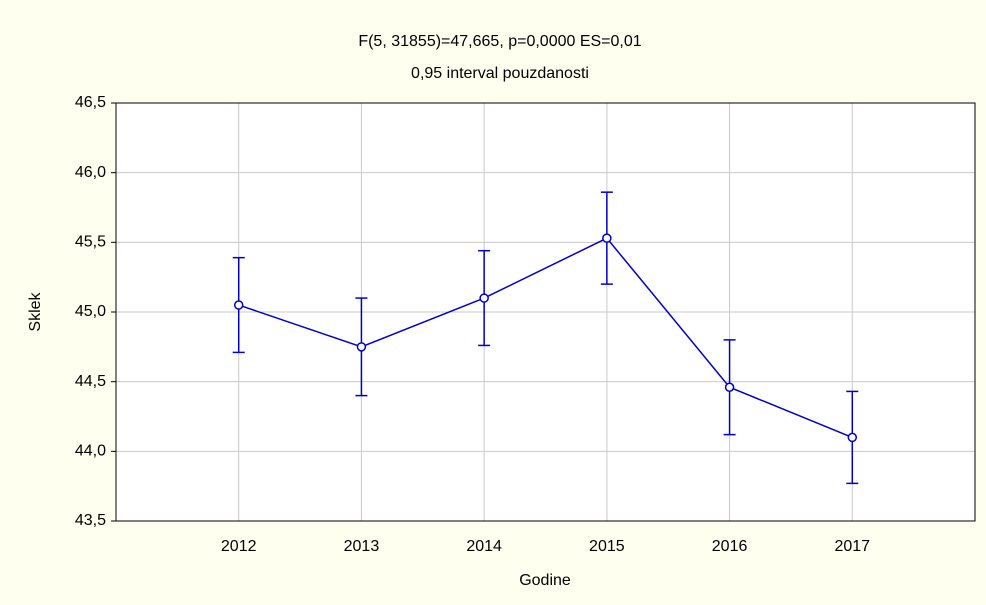  I want to click on x-tick-label: 2016, so click(730, 546).